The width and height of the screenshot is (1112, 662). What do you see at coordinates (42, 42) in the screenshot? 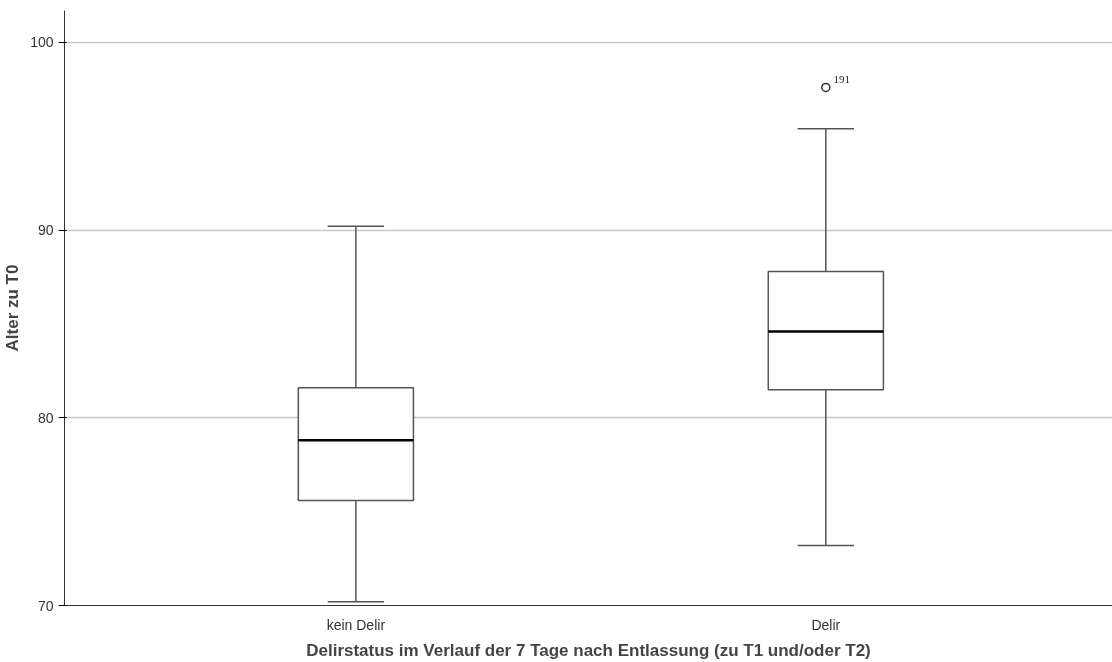
I see `y-tick-label: 100` at bounding box center [42, 42].